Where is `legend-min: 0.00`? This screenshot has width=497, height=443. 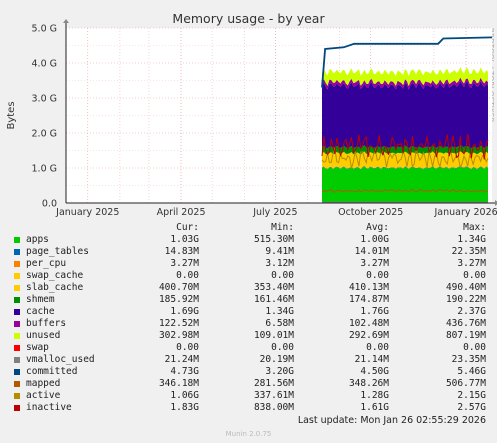 legend-min: 0.00 is located at coordinates (282, 275).